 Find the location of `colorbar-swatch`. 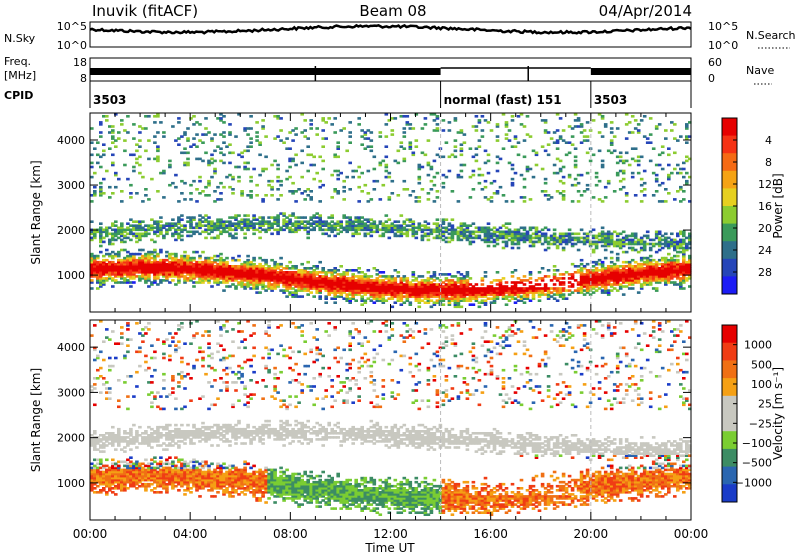

colorbar-swatch is located at coordinates (729, 267).